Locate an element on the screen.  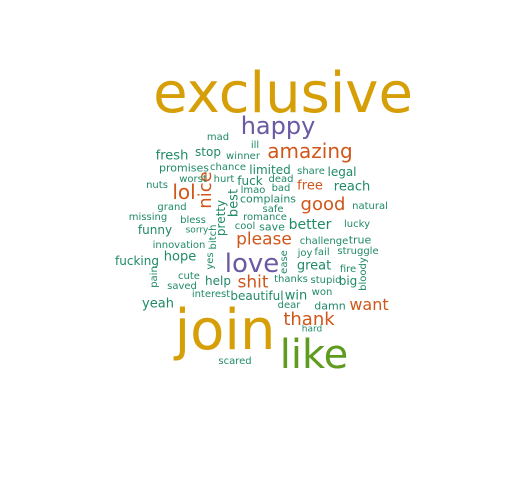
word-bitch: bitch is located at coordinates (213, 237).